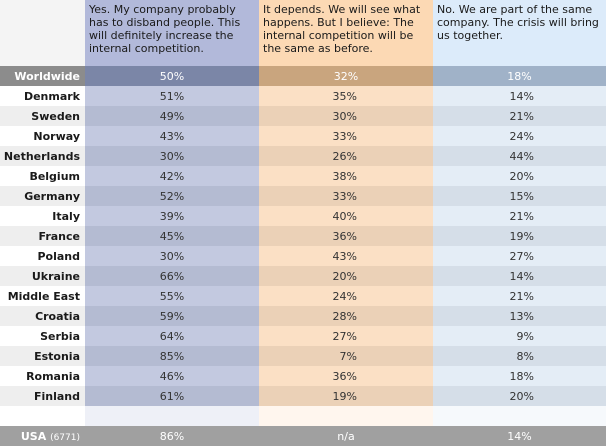  I want to click on value-yes: 85%, so click(172, 356).